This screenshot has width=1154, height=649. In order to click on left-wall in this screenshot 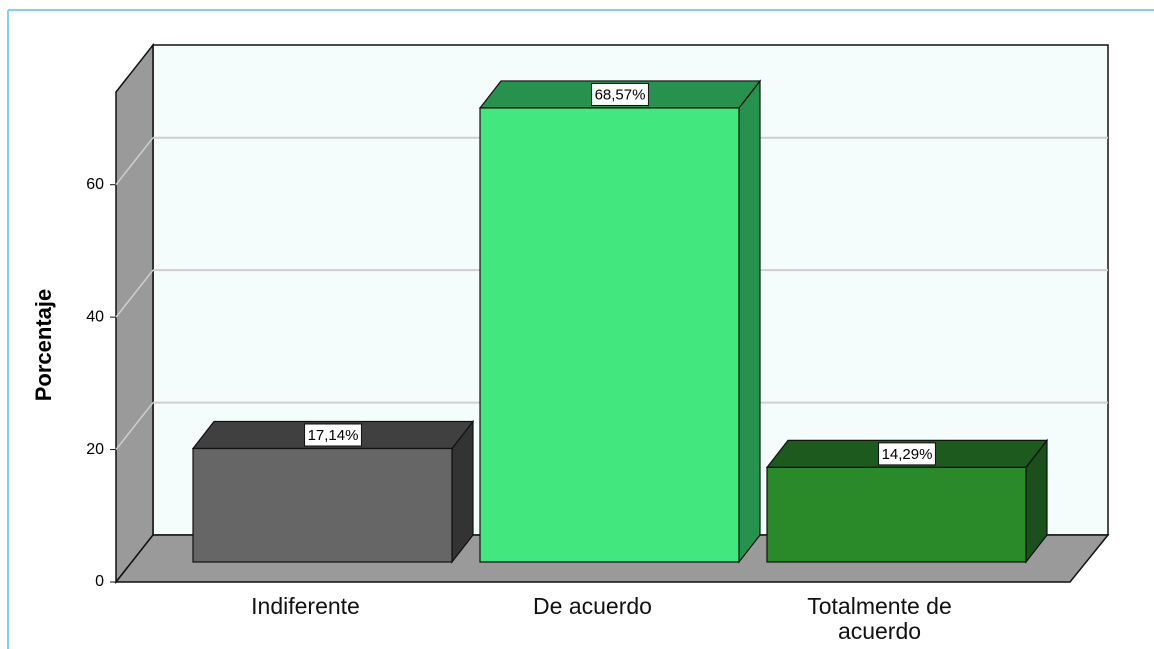, I will do `click(134, 313)`.